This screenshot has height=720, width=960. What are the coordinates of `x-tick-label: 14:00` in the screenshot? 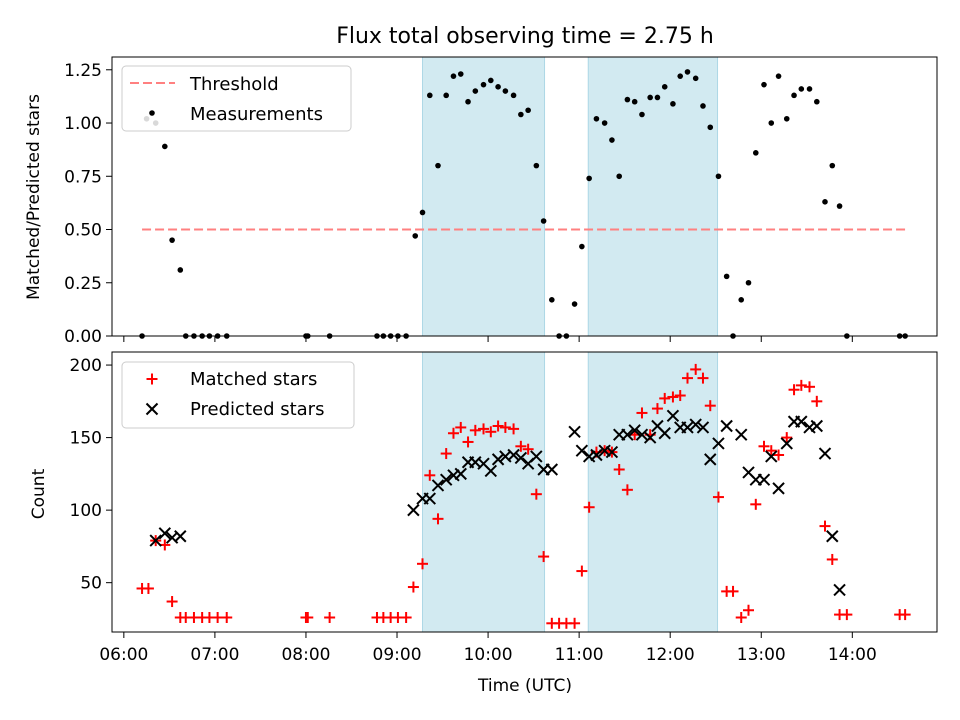 It's located at (852, 655).